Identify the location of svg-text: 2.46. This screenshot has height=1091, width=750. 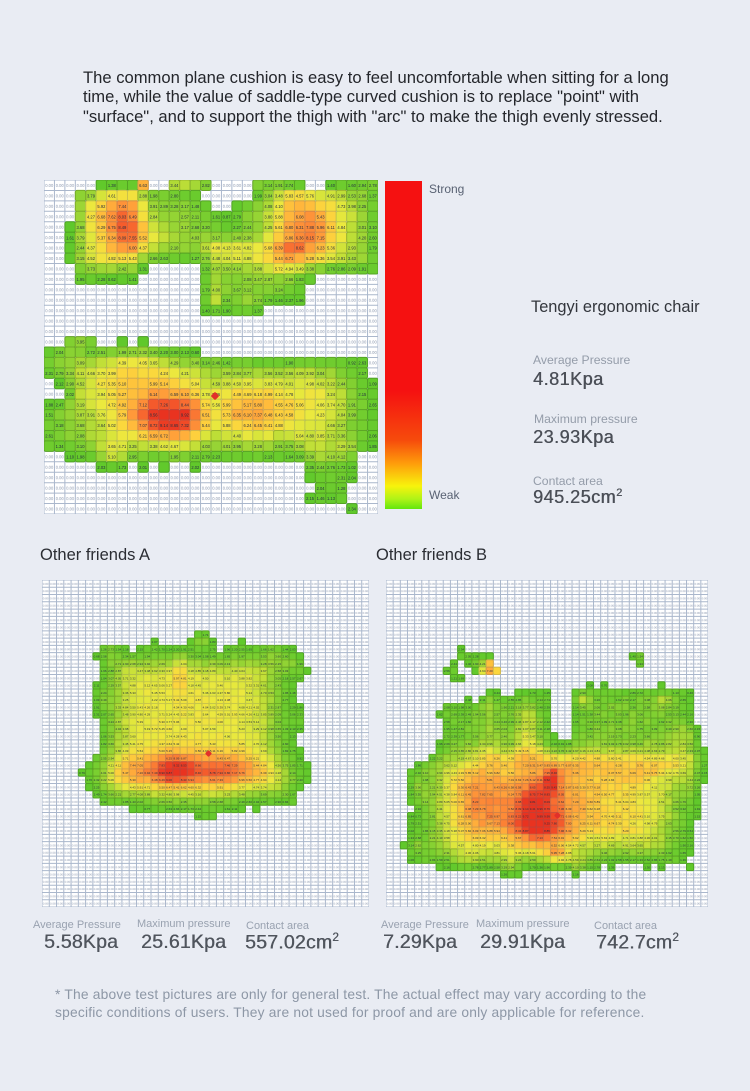
(504, 737).